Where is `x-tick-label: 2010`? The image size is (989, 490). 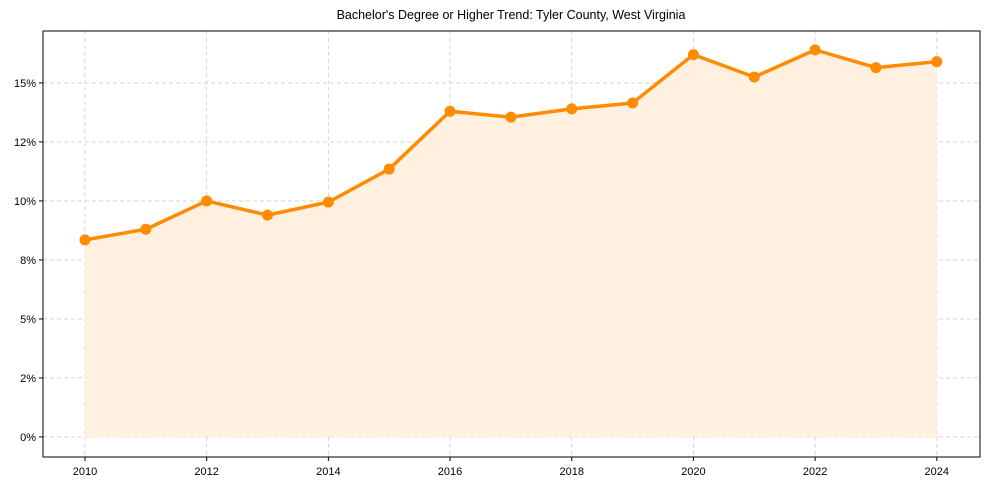 x-tick-label: 2010 is located at coordinates (85, 472).